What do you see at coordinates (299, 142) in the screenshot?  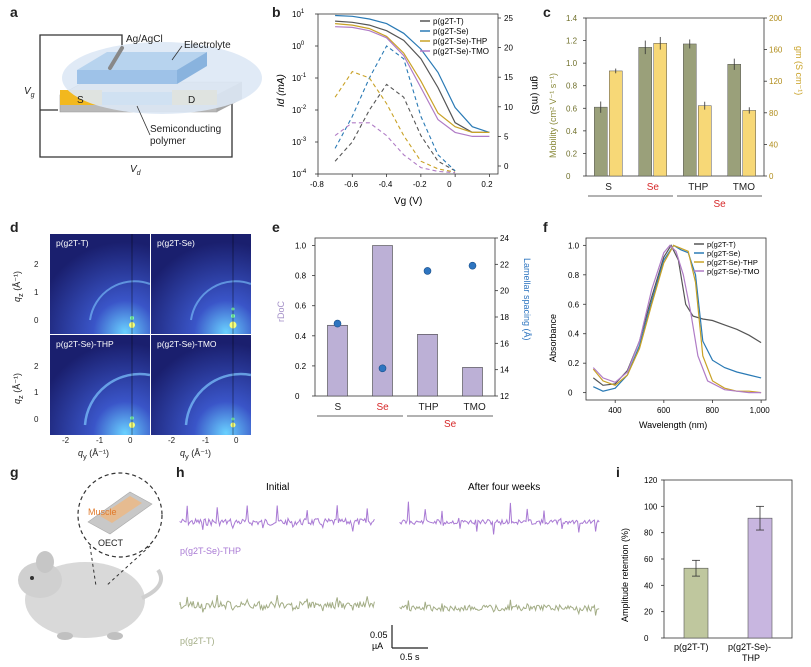 I see `b-ytick-left-label: 10⁻³` at bounding box center [299, 142].